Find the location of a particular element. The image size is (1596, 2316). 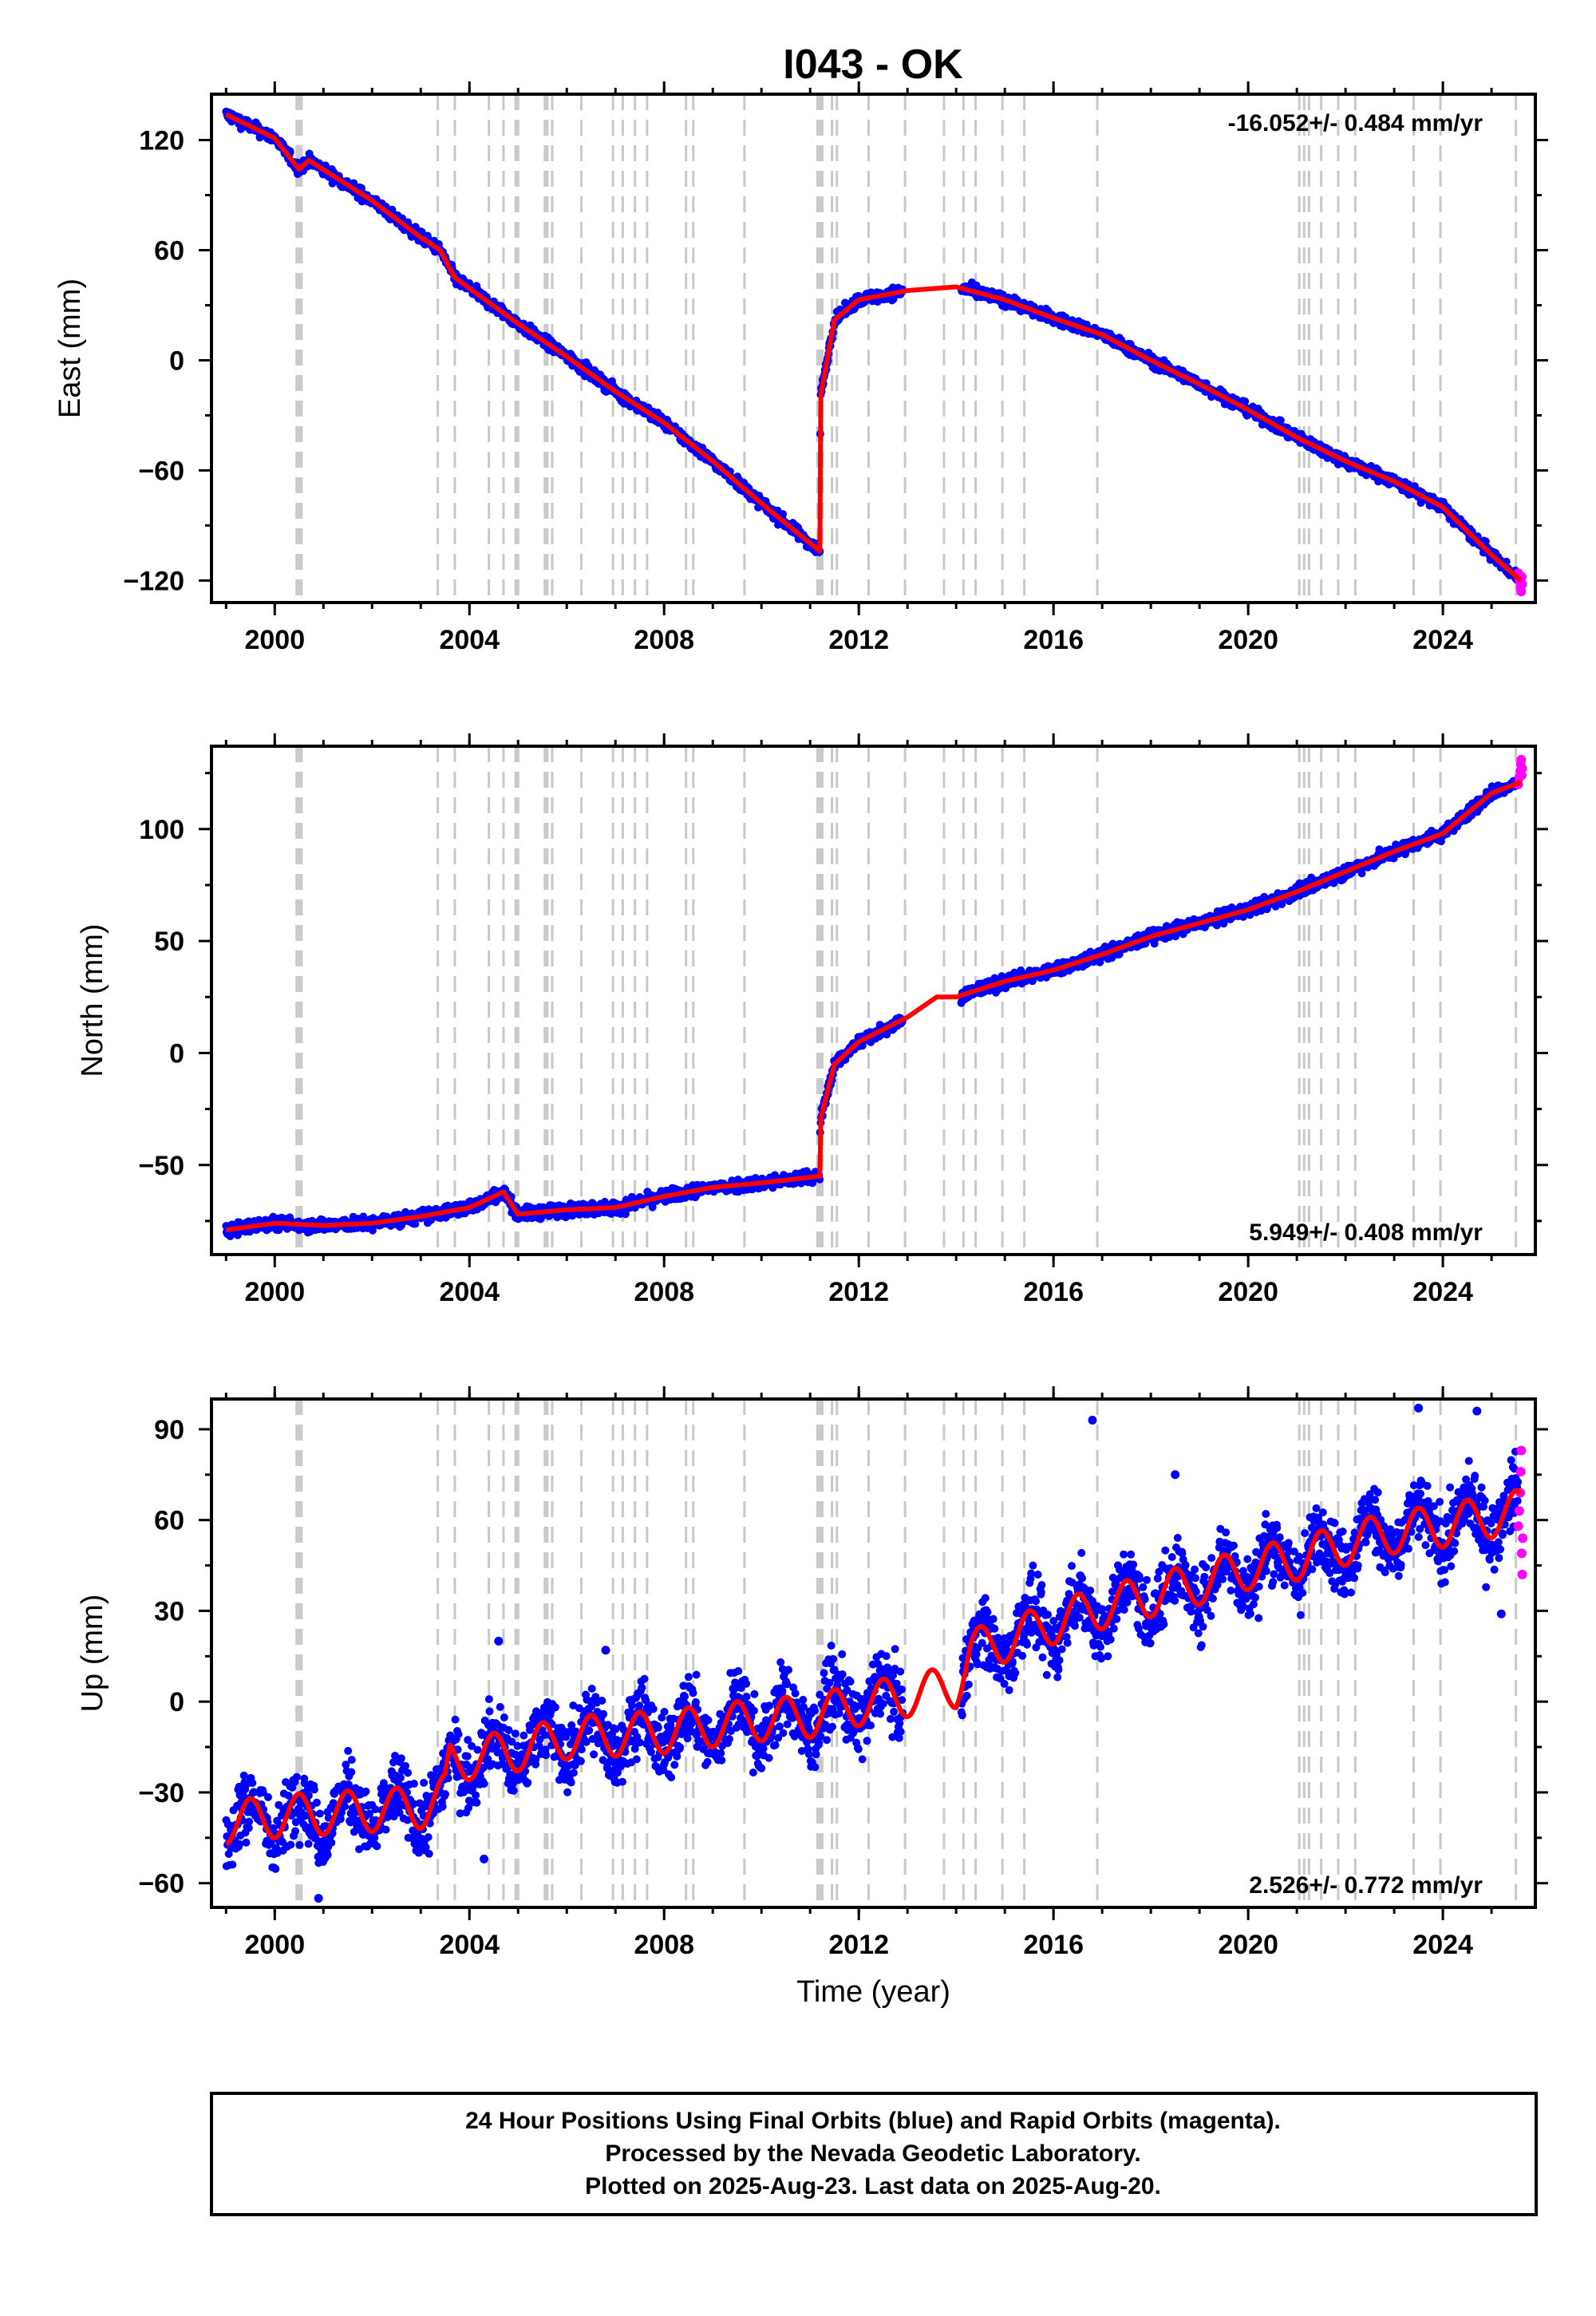

y-tick-label: −60 is located at coordinates (161, 471).